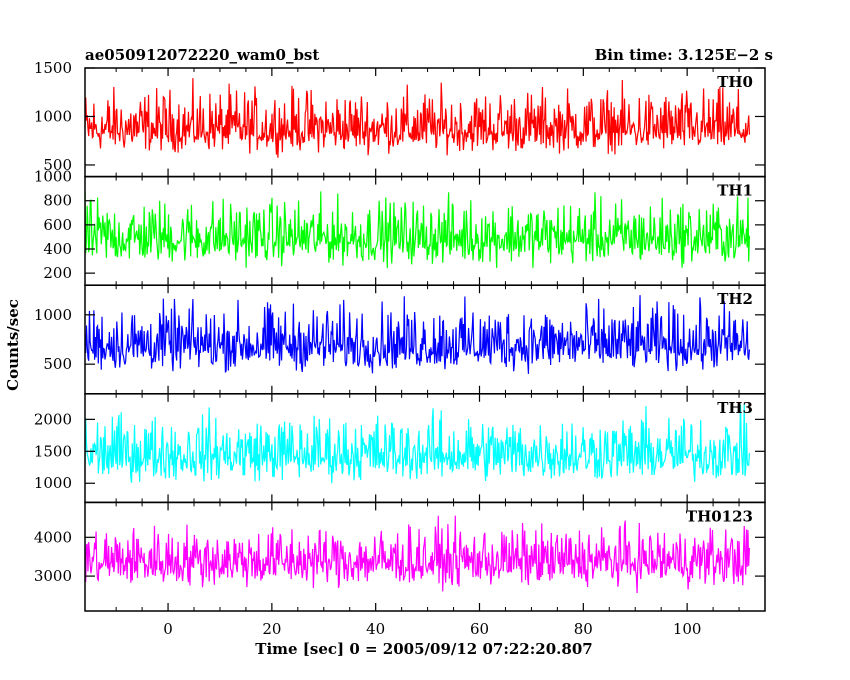 The width and height of the screenshot is (850, 680). What do you see at coordinates (735, 191) in the screenshot?
I see `series-label-th1: TH1` at bounding box center [735, 191].